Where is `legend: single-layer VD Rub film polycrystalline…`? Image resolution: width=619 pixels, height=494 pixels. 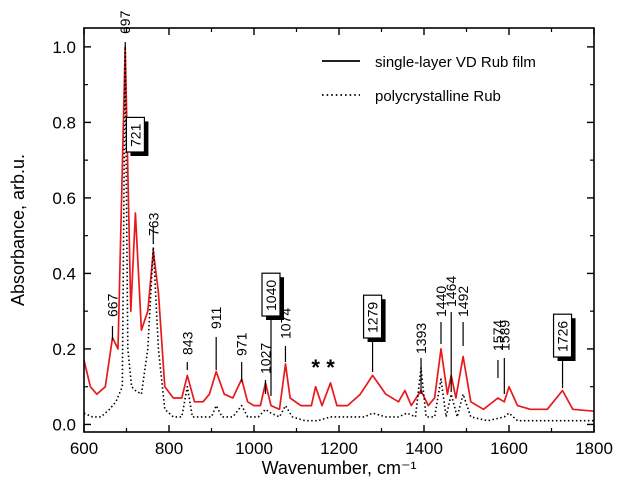
legend: single-layer VD Rub film polycrystalline… is located at coordinates (429, 79).